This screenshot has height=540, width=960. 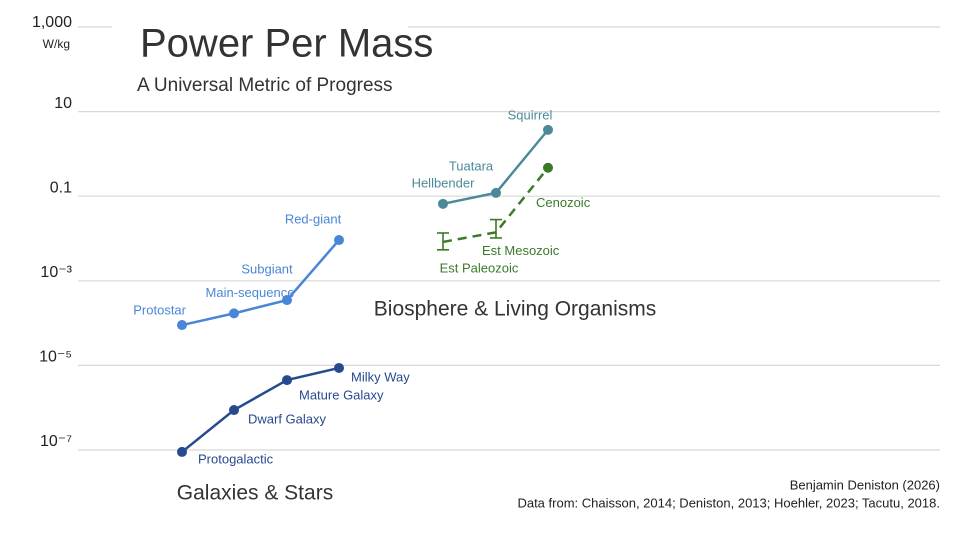 What do you see at coordinates (55, 357) in the screenshot?
I see `y-tick-label: 10⁻⁵` at bounding box center [55, 357].